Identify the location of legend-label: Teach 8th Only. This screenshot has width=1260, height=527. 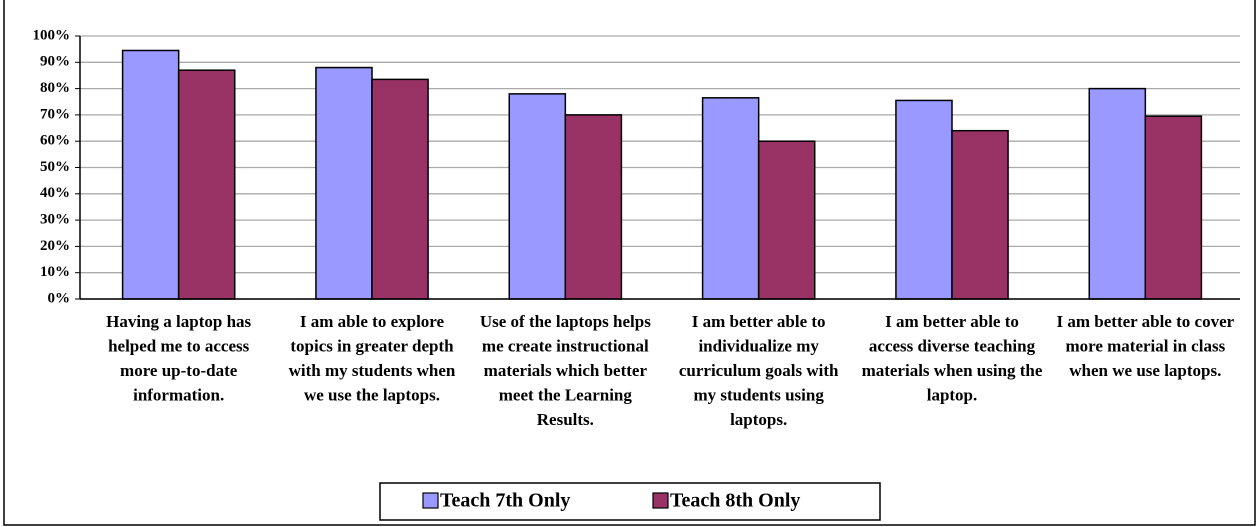
(735, 501).